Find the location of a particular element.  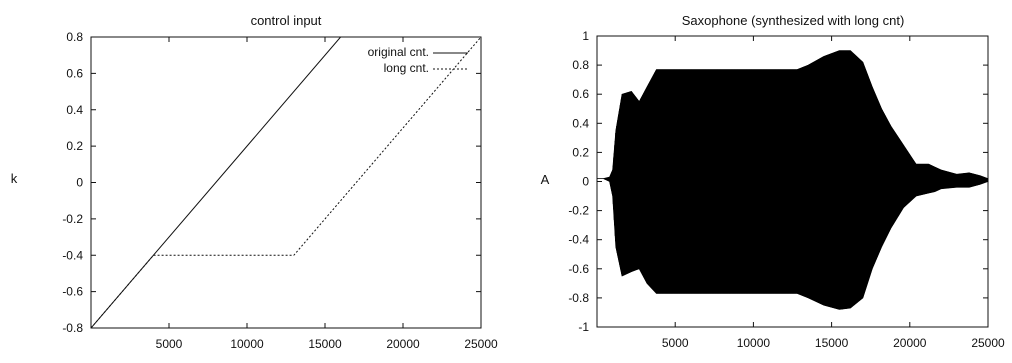

chart-title: Saxophone (synthesized with long cnt) is located at coordinates (793, 20).